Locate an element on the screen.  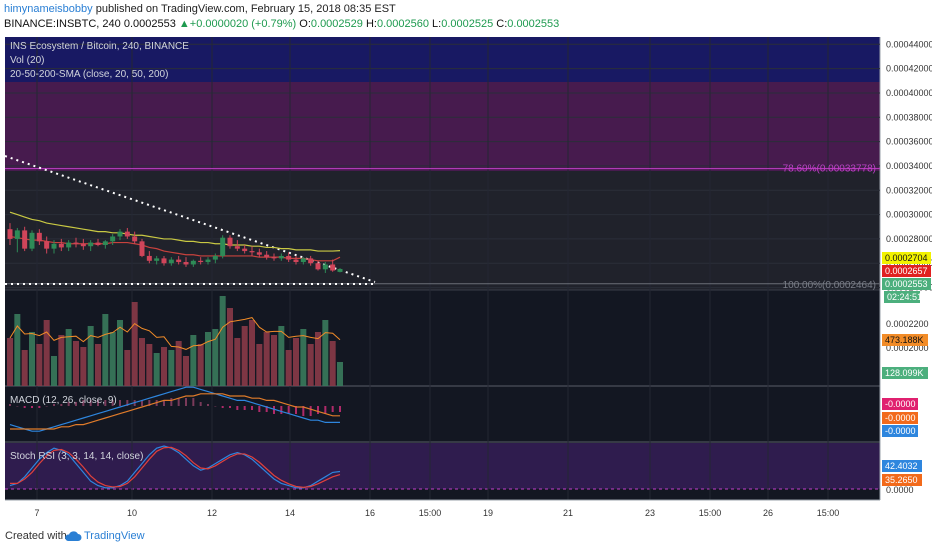
footer: Created with TradingView is located at coordinates (466, 537).